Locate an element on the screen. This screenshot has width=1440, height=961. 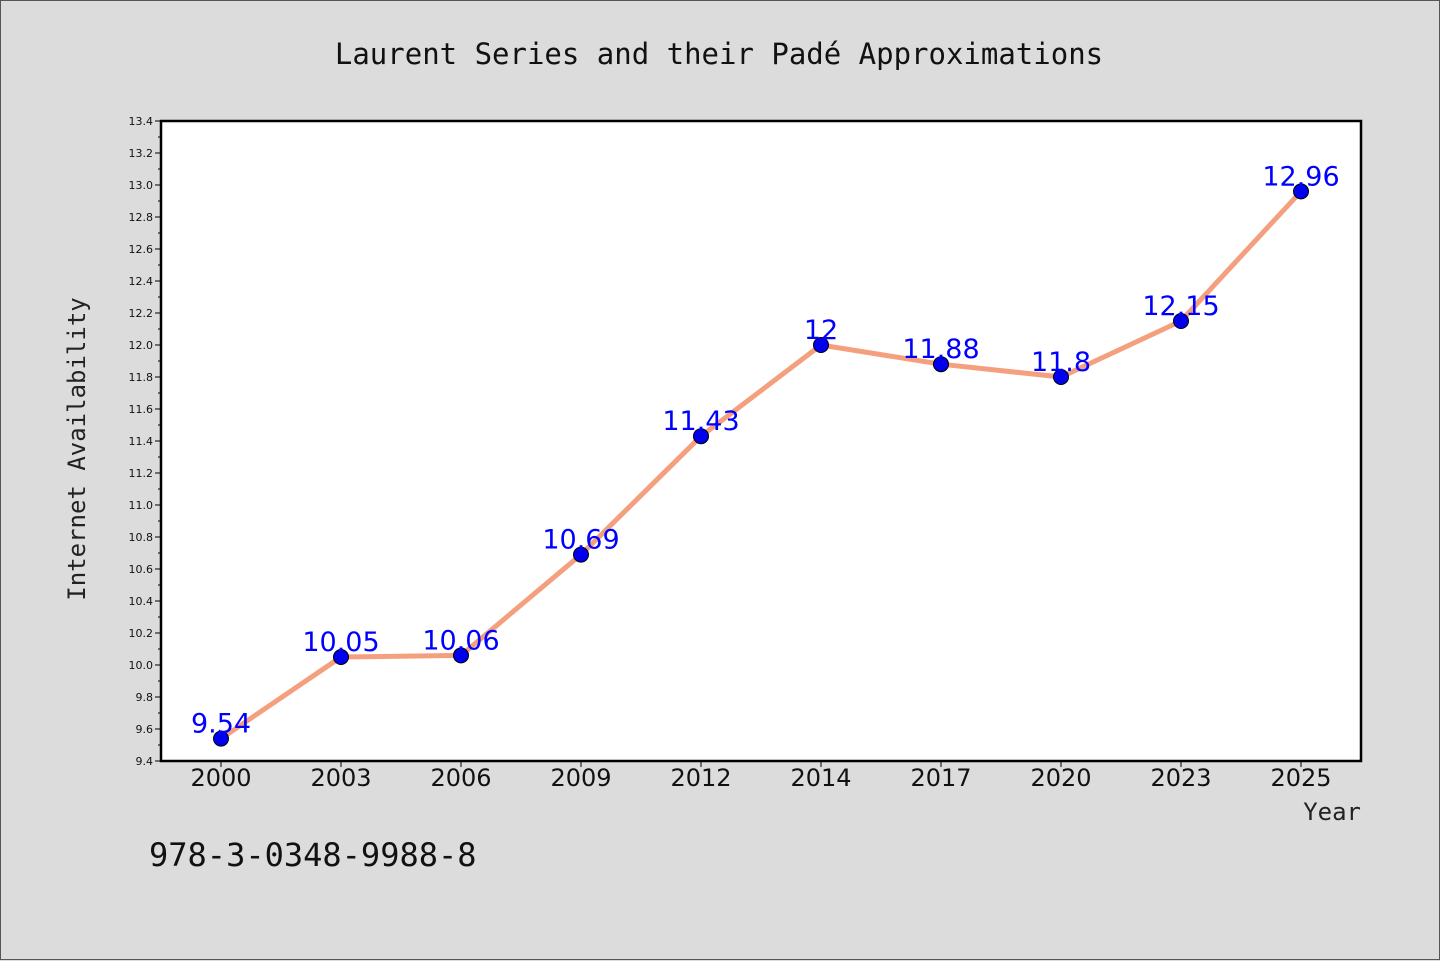
y-tick-label: 10.8 is located at coordinates (141, 537).